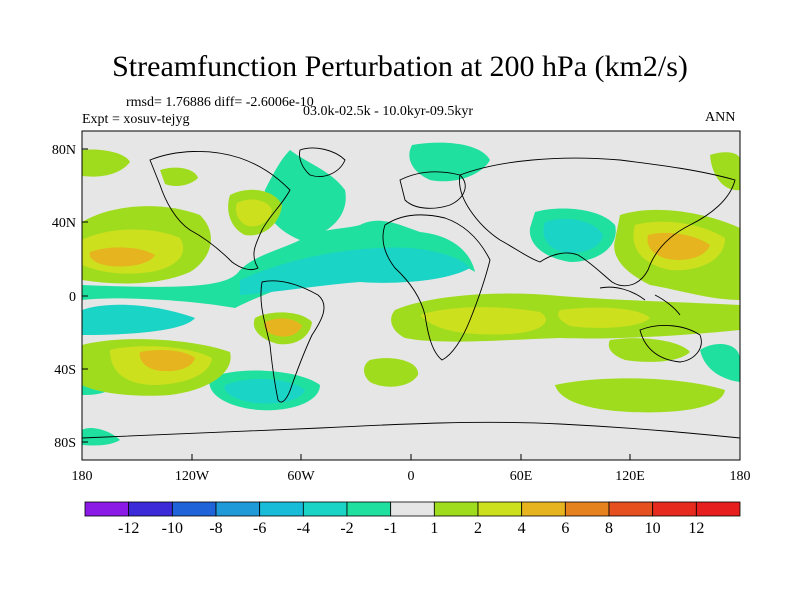 The width and height of the screenshot is (800, 600). I want to click on colorbar-label: -6, so click(259, 528).